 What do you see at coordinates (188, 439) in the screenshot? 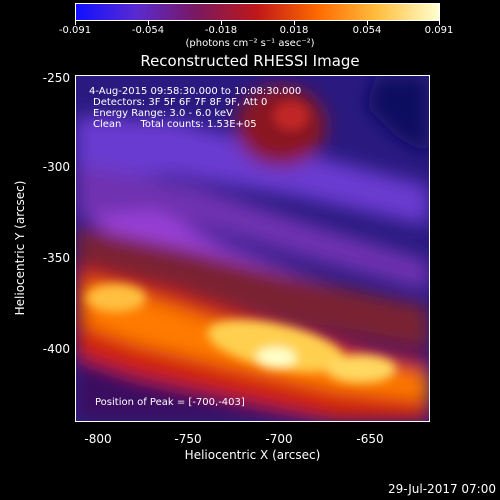
I see `x-tick-label: -750` at bounding box center [188, 439].